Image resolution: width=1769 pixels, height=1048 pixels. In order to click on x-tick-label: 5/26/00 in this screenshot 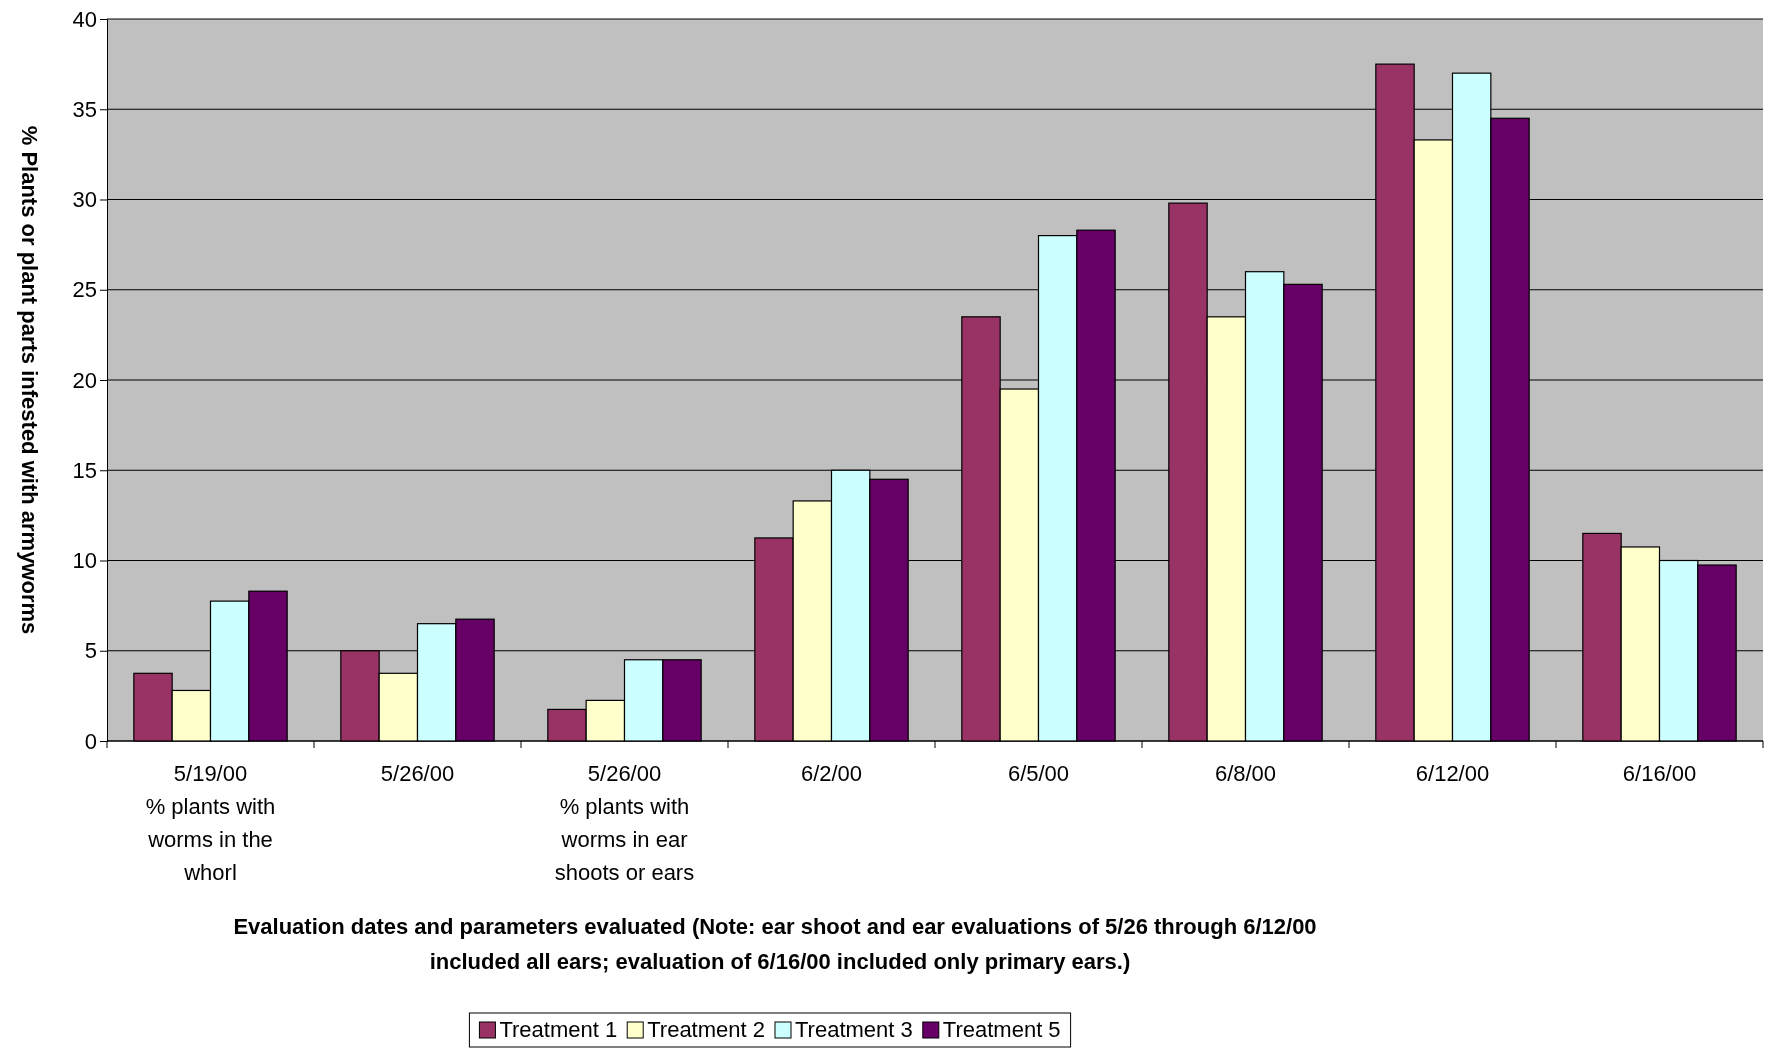, I will do `click(417, 773)`.